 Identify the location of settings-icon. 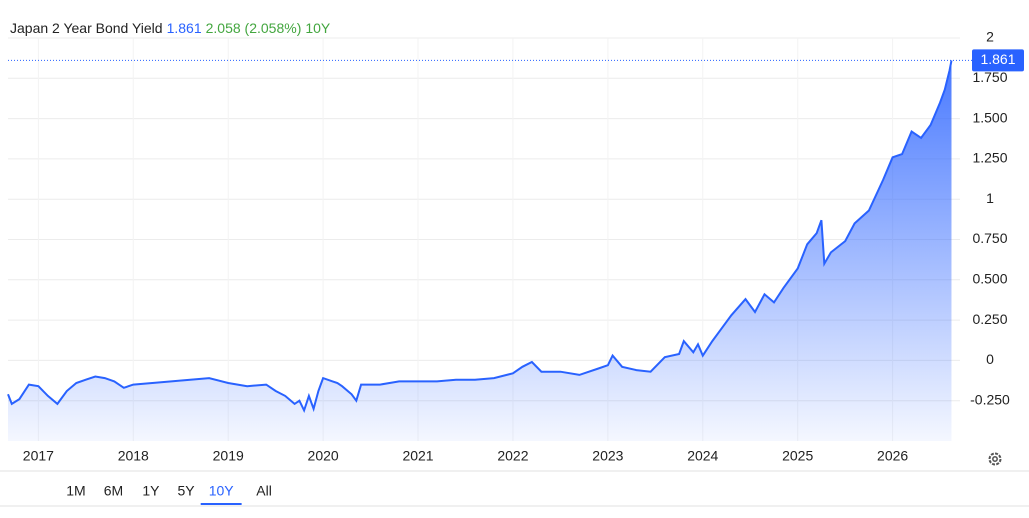
(995, 459).